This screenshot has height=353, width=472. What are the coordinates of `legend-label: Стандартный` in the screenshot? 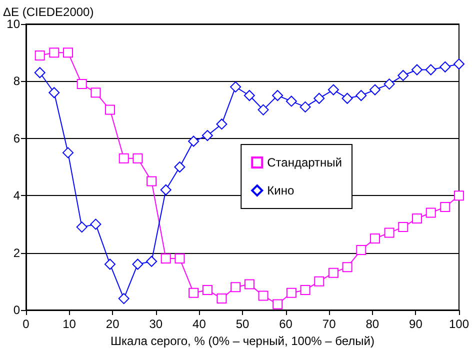 It's located at (304, 163).